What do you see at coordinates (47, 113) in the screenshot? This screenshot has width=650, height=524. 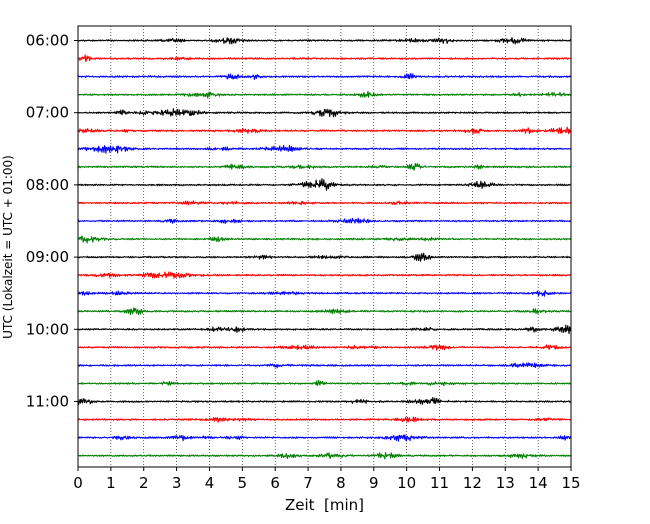 I see `y-tick-label: 07:00` at bounding box center [47, 113].